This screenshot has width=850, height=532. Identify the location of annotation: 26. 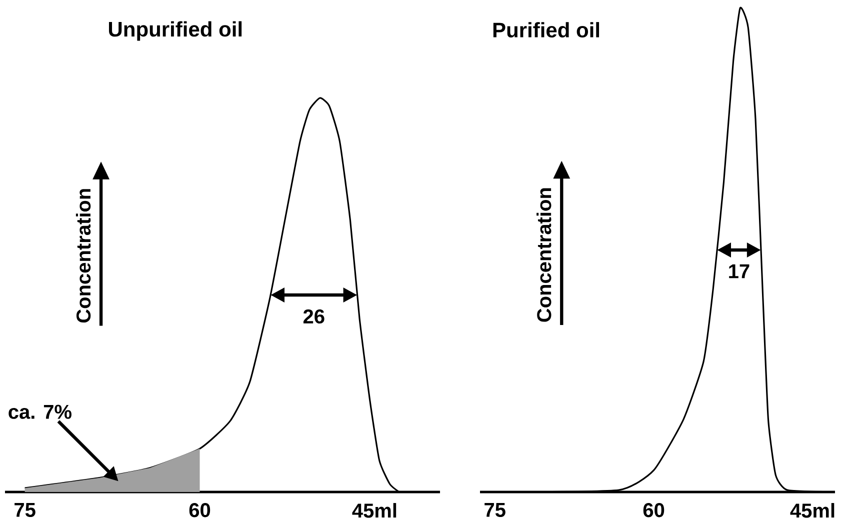
(313, 316).